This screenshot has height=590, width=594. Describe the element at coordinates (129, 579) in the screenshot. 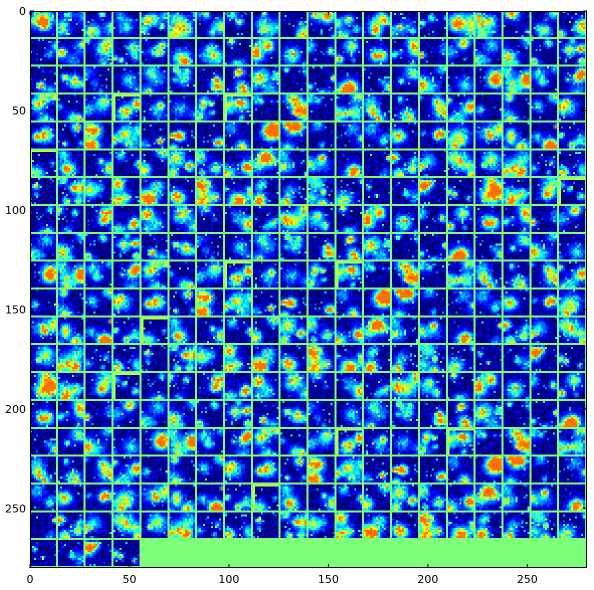

I see `x-tick-label: 50` at that location.